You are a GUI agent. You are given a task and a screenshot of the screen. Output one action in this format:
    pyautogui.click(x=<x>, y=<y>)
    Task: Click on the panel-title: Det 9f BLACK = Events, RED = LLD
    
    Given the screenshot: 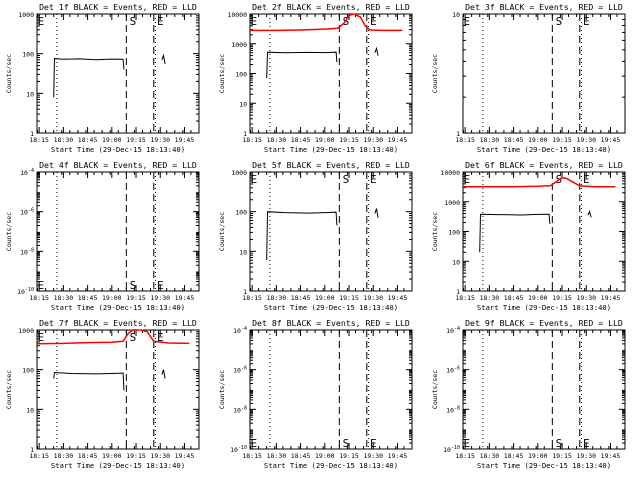 What is the action you would take?
    pyautogui.click(x=544, y=323)
    